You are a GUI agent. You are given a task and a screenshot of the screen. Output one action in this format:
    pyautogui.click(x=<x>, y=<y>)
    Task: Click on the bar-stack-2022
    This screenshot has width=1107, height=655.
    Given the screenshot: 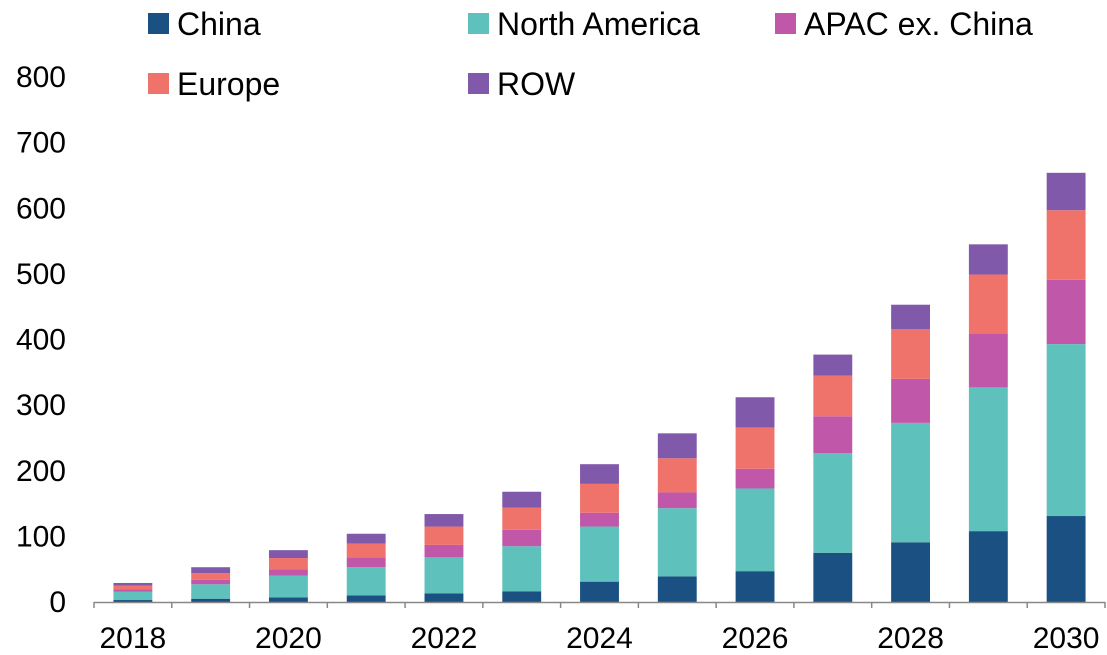 What is the action you would take?
    pyautogui.click(x=444, y=558)
    